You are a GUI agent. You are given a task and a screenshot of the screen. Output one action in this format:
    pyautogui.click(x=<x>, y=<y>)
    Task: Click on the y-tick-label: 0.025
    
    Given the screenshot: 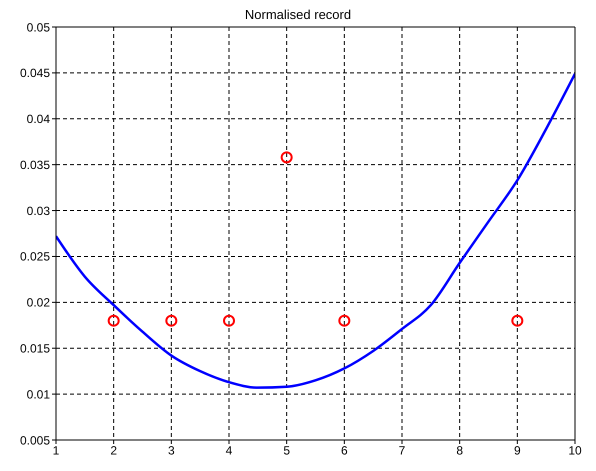 What is the action you would take?
    pyautogui.click(x=35, y=257)
    